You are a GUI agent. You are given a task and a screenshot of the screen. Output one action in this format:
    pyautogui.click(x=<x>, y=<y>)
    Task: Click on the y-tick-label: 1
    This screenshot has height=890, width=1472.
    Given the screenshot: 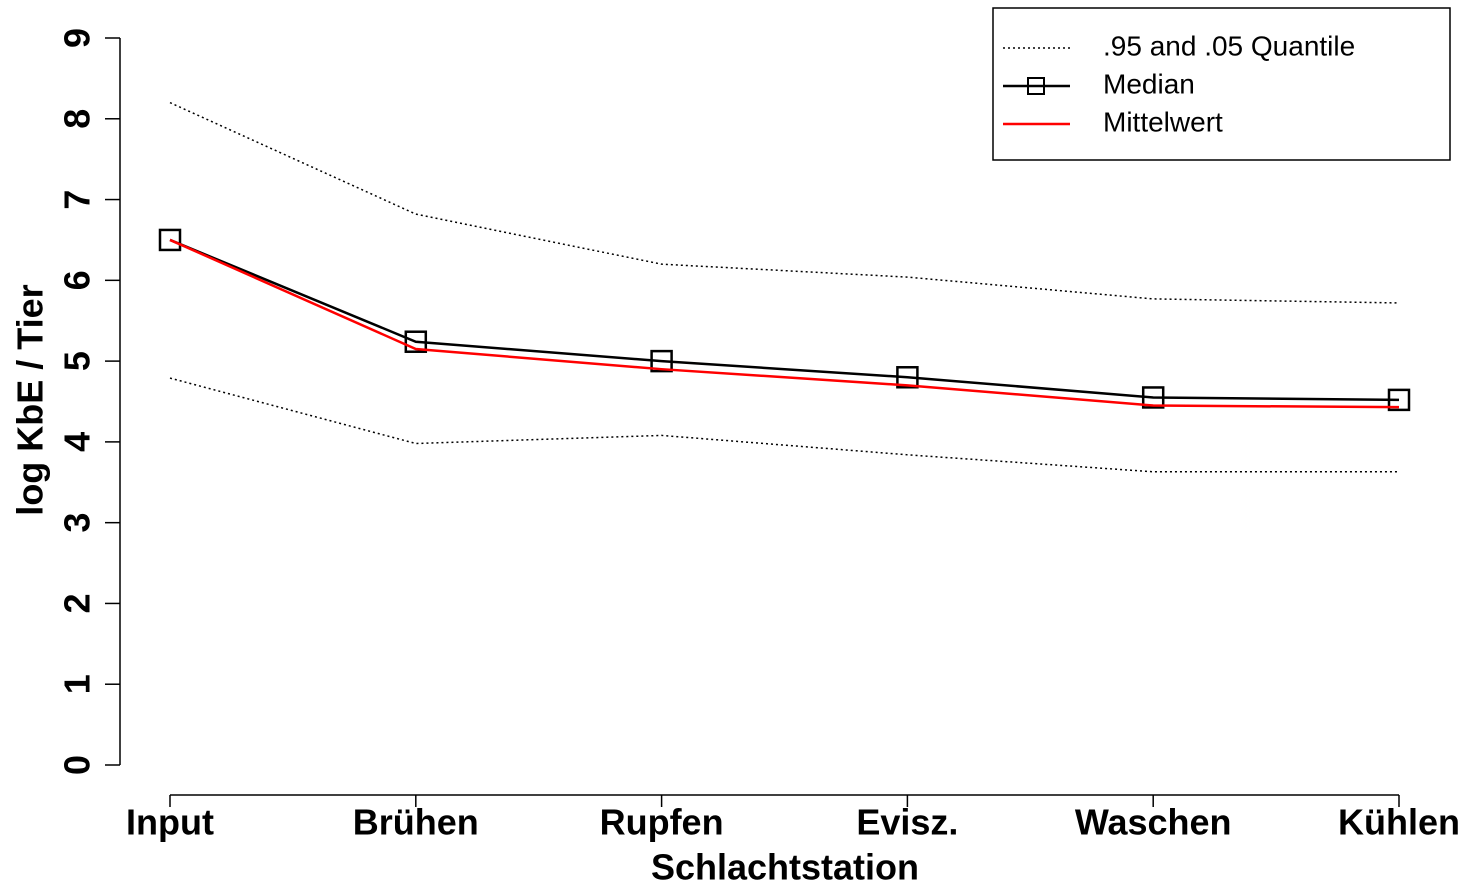 What is the action you would take?
    pyautogui.click(x=77, y=684)
    